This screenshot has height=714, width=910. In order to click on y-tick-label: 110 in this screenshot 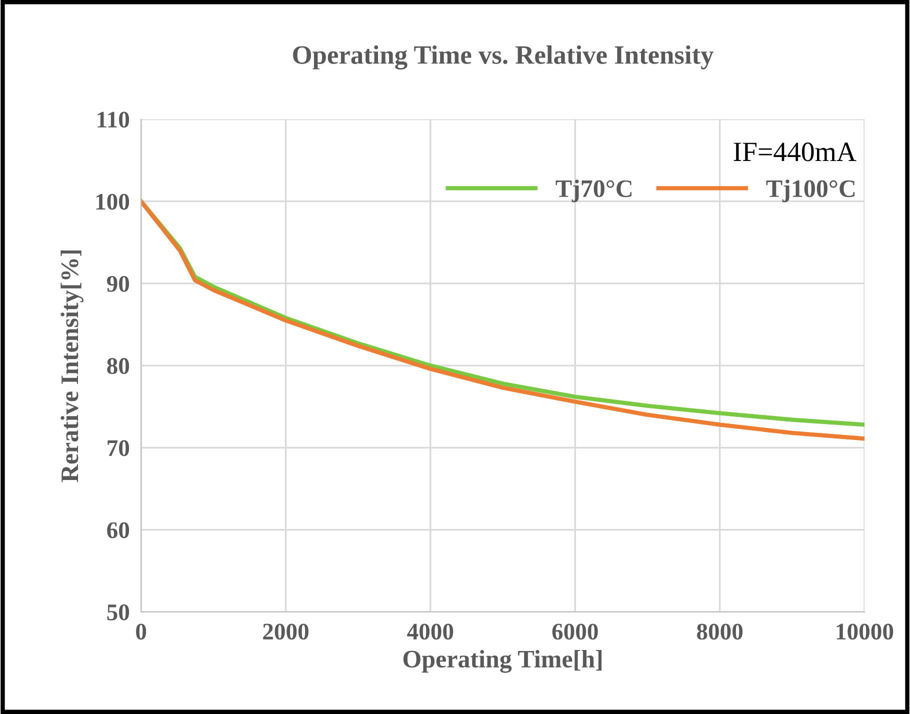, I will do `click(114, 120)`.